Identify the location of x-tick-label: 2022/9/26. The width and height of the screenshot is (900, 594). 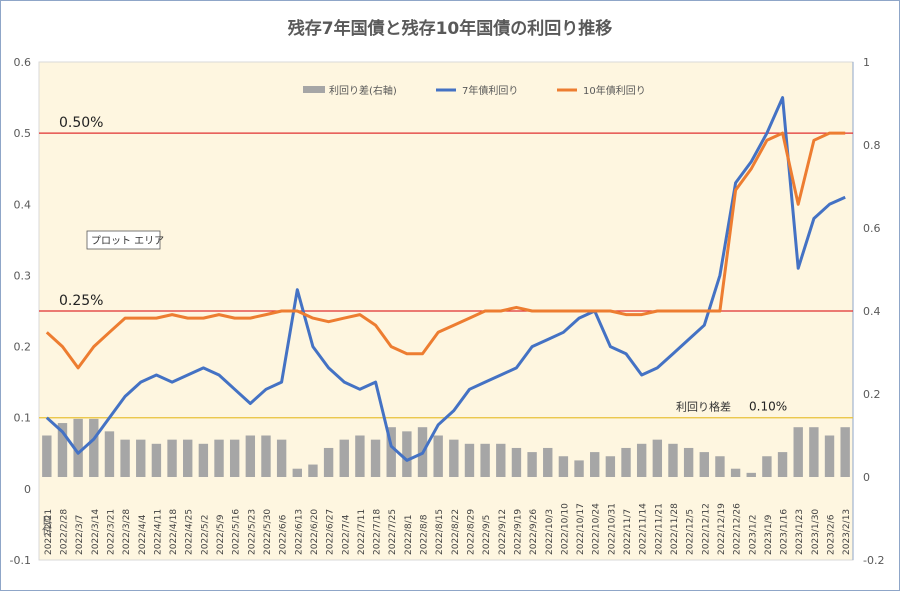
(534, 532).